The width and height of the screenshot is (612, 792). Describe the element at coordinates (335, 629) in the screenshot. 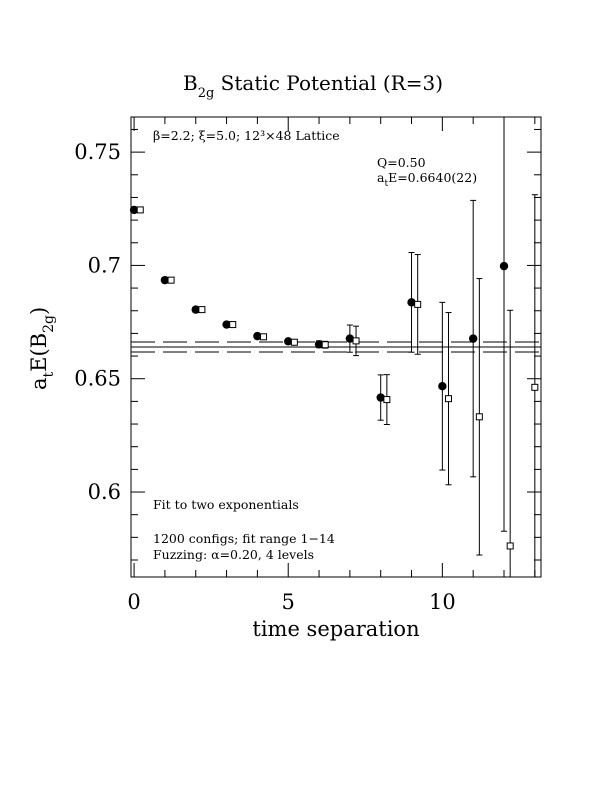

I see `x-axis-title: time separation` at that location.